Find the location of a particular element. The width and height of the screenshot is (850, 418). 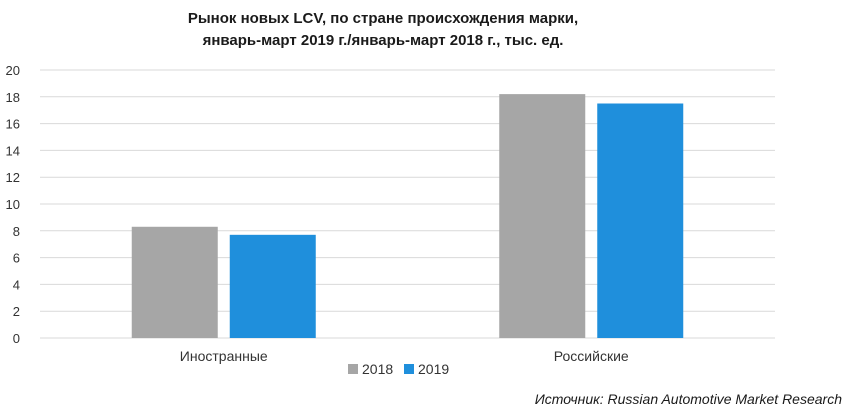

x-tick-label: Иностранные is located at coordinates (224, 356).